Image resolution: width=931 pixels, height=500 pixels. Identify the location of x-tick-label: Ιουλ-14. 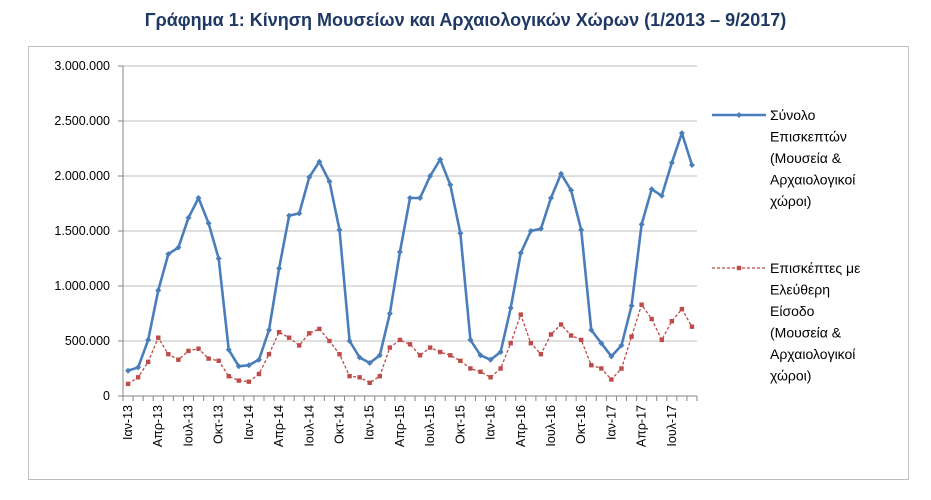
(309, 426).